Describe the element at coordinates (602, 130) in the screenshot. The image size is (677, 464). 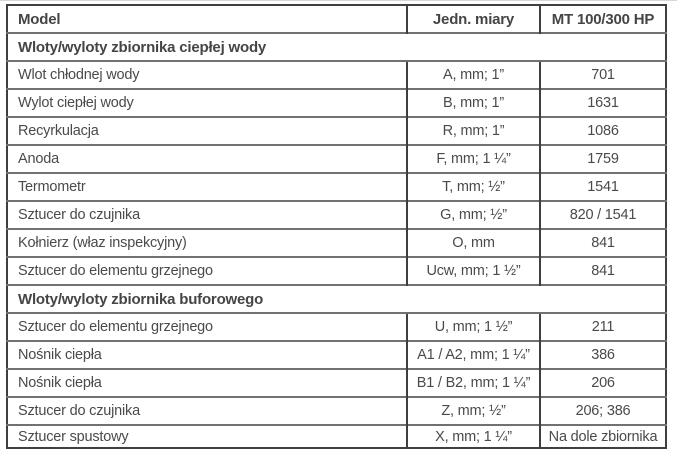
I see `row-value: 1086` at that location.